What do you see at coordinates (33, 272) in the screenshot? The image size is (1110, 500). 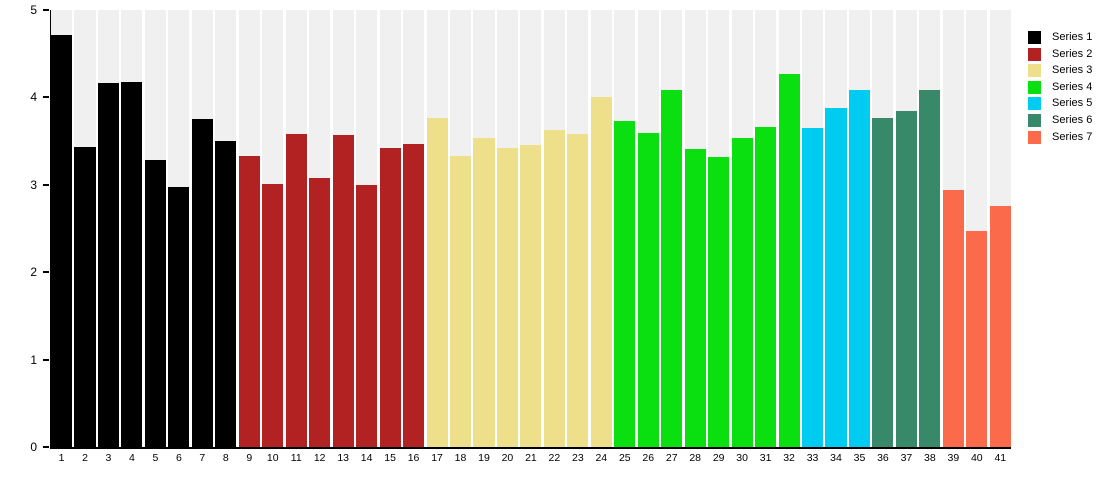 I see `y-tick-label: 2` at bounding box center [33, 272].